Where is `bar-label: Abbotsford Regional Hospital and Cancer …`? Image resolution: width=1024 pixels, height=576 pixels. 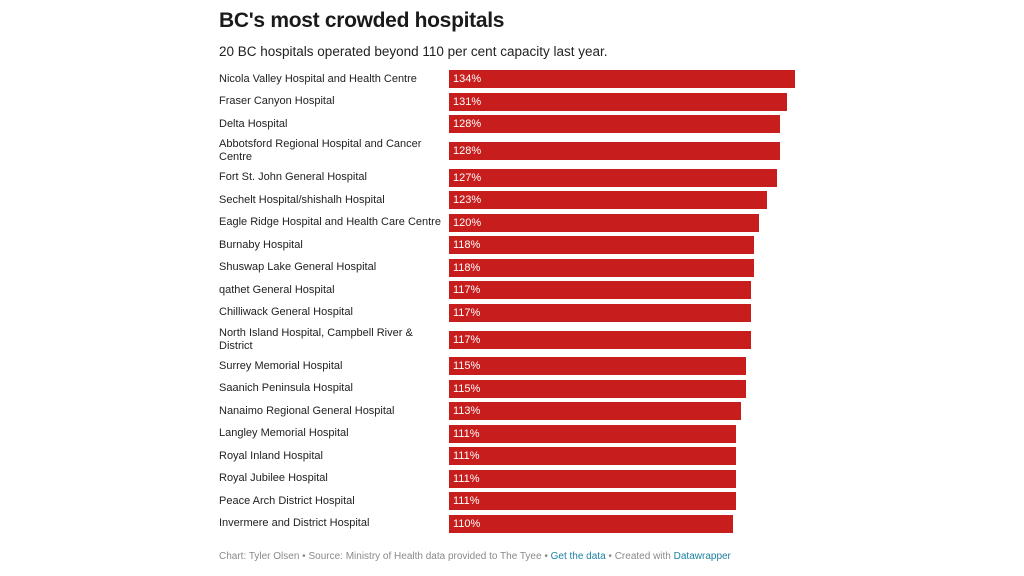 bar-label: Abbotsford Regional Hospital and Cancer … is located at coordinates (320, 150).